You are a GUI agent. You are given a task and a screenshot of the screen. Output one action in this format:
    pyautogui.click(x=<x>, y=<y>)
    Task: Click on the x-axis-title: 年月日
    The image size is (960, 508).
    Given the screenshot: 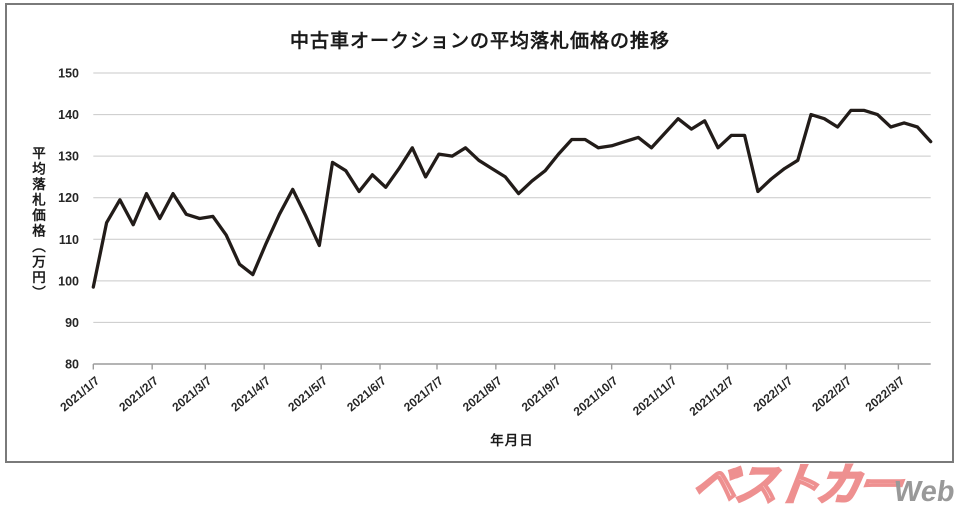 What is the action you would take?
    pyautogui.click(x=512, y=440)
    